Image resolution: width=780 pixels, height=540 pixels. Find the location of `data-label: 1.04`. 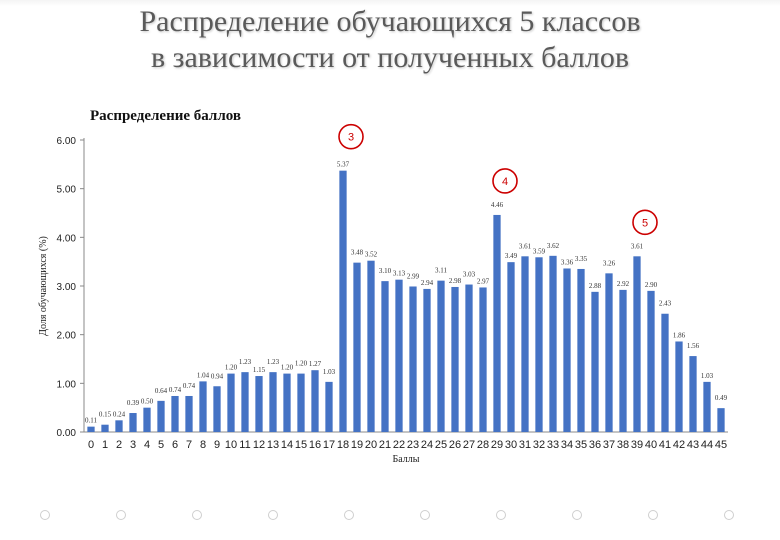

data-label: 1.04 is located at coordinates (203, 375).